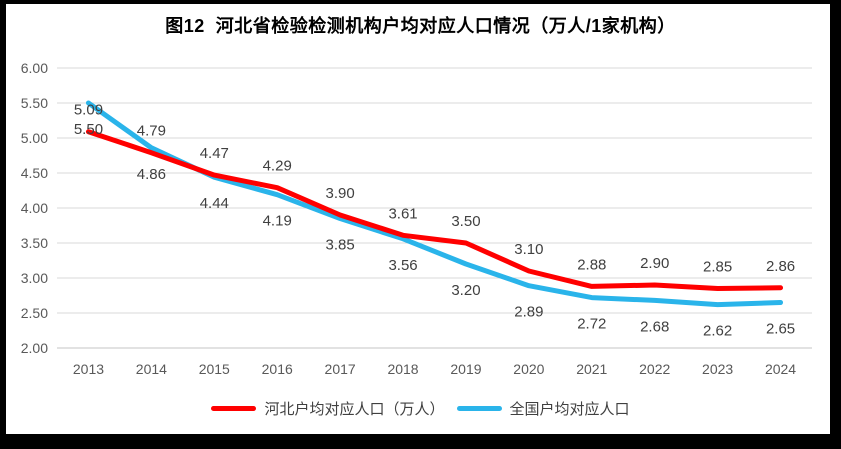 This screenshot has height=449, width=841. Describe the element at coordinates (528, 369) in the screenshot. I see `x-axis-tick-label: 2020` at that location.